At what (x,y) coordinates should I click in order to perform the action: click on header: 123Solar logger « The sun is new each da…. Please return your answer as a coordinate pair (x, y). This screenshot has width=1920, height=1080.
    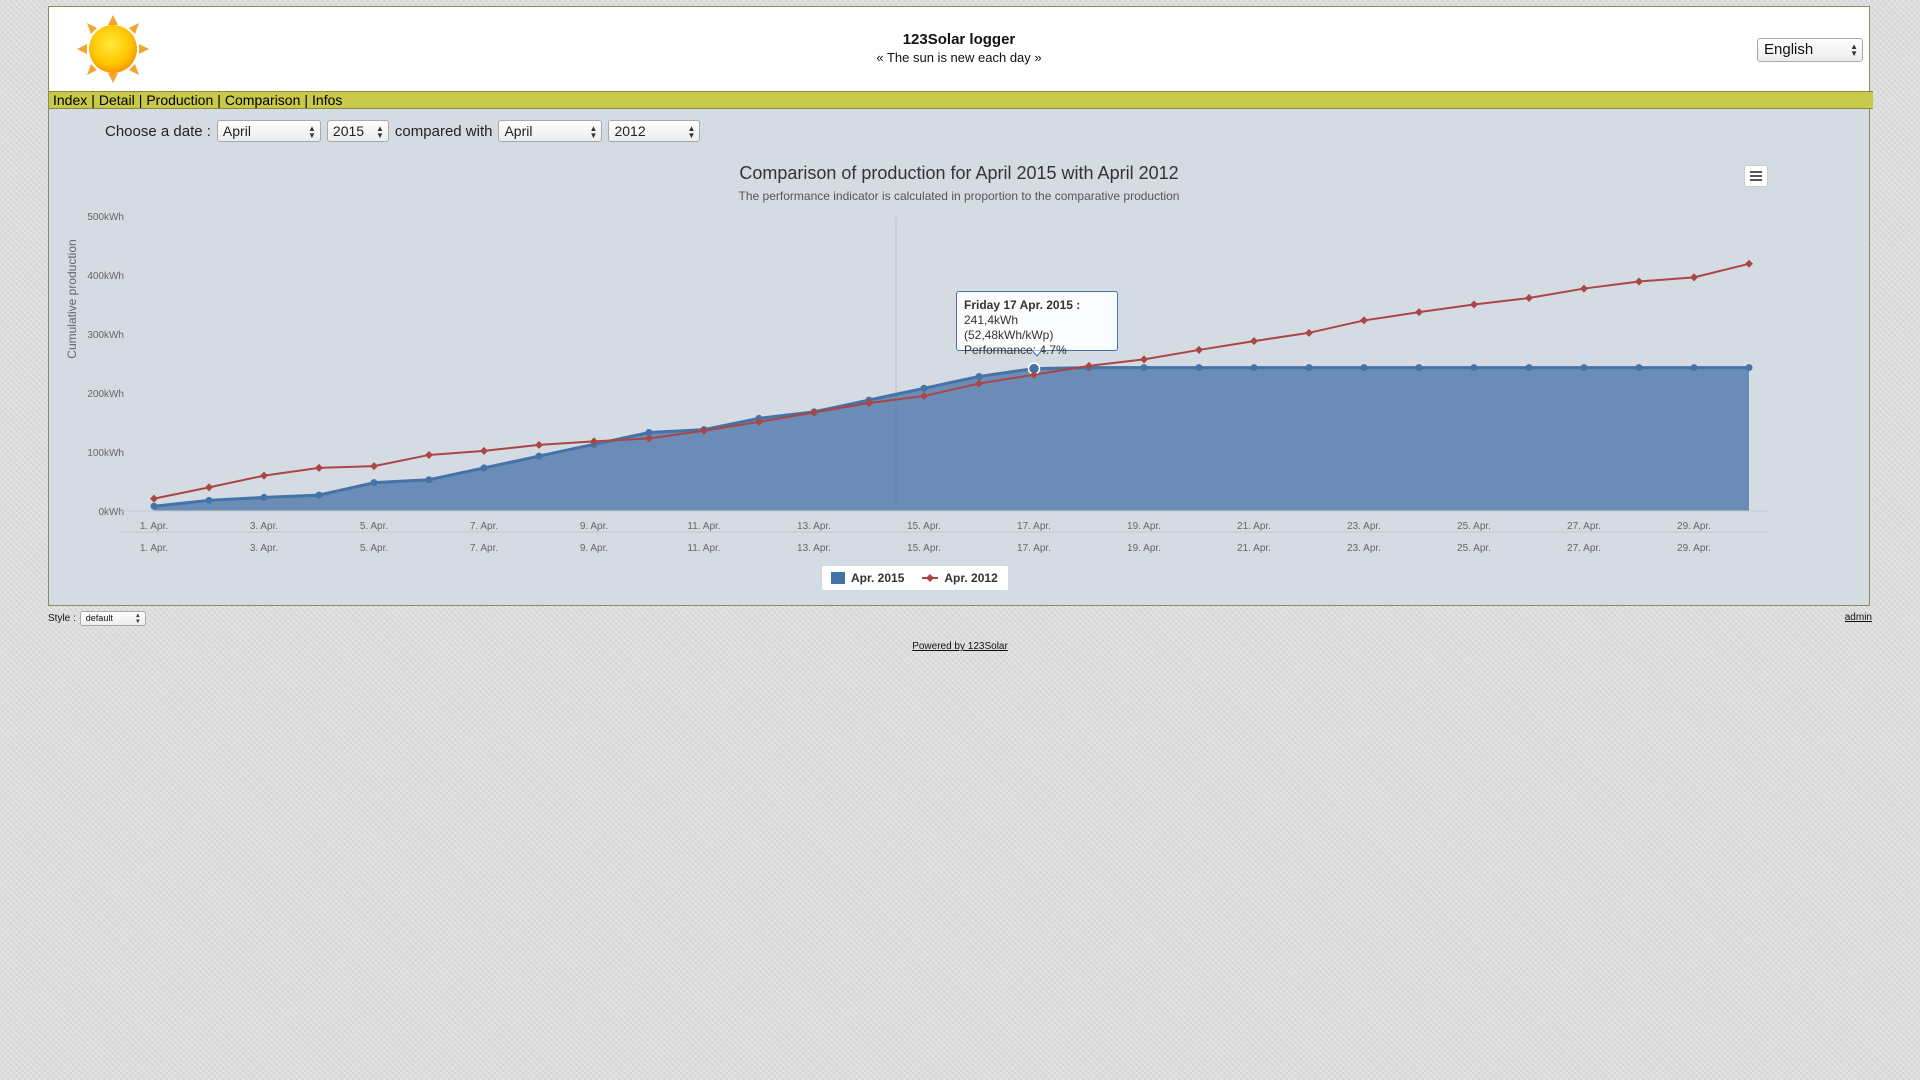
    Looking at the image, I should click on (959, 49).